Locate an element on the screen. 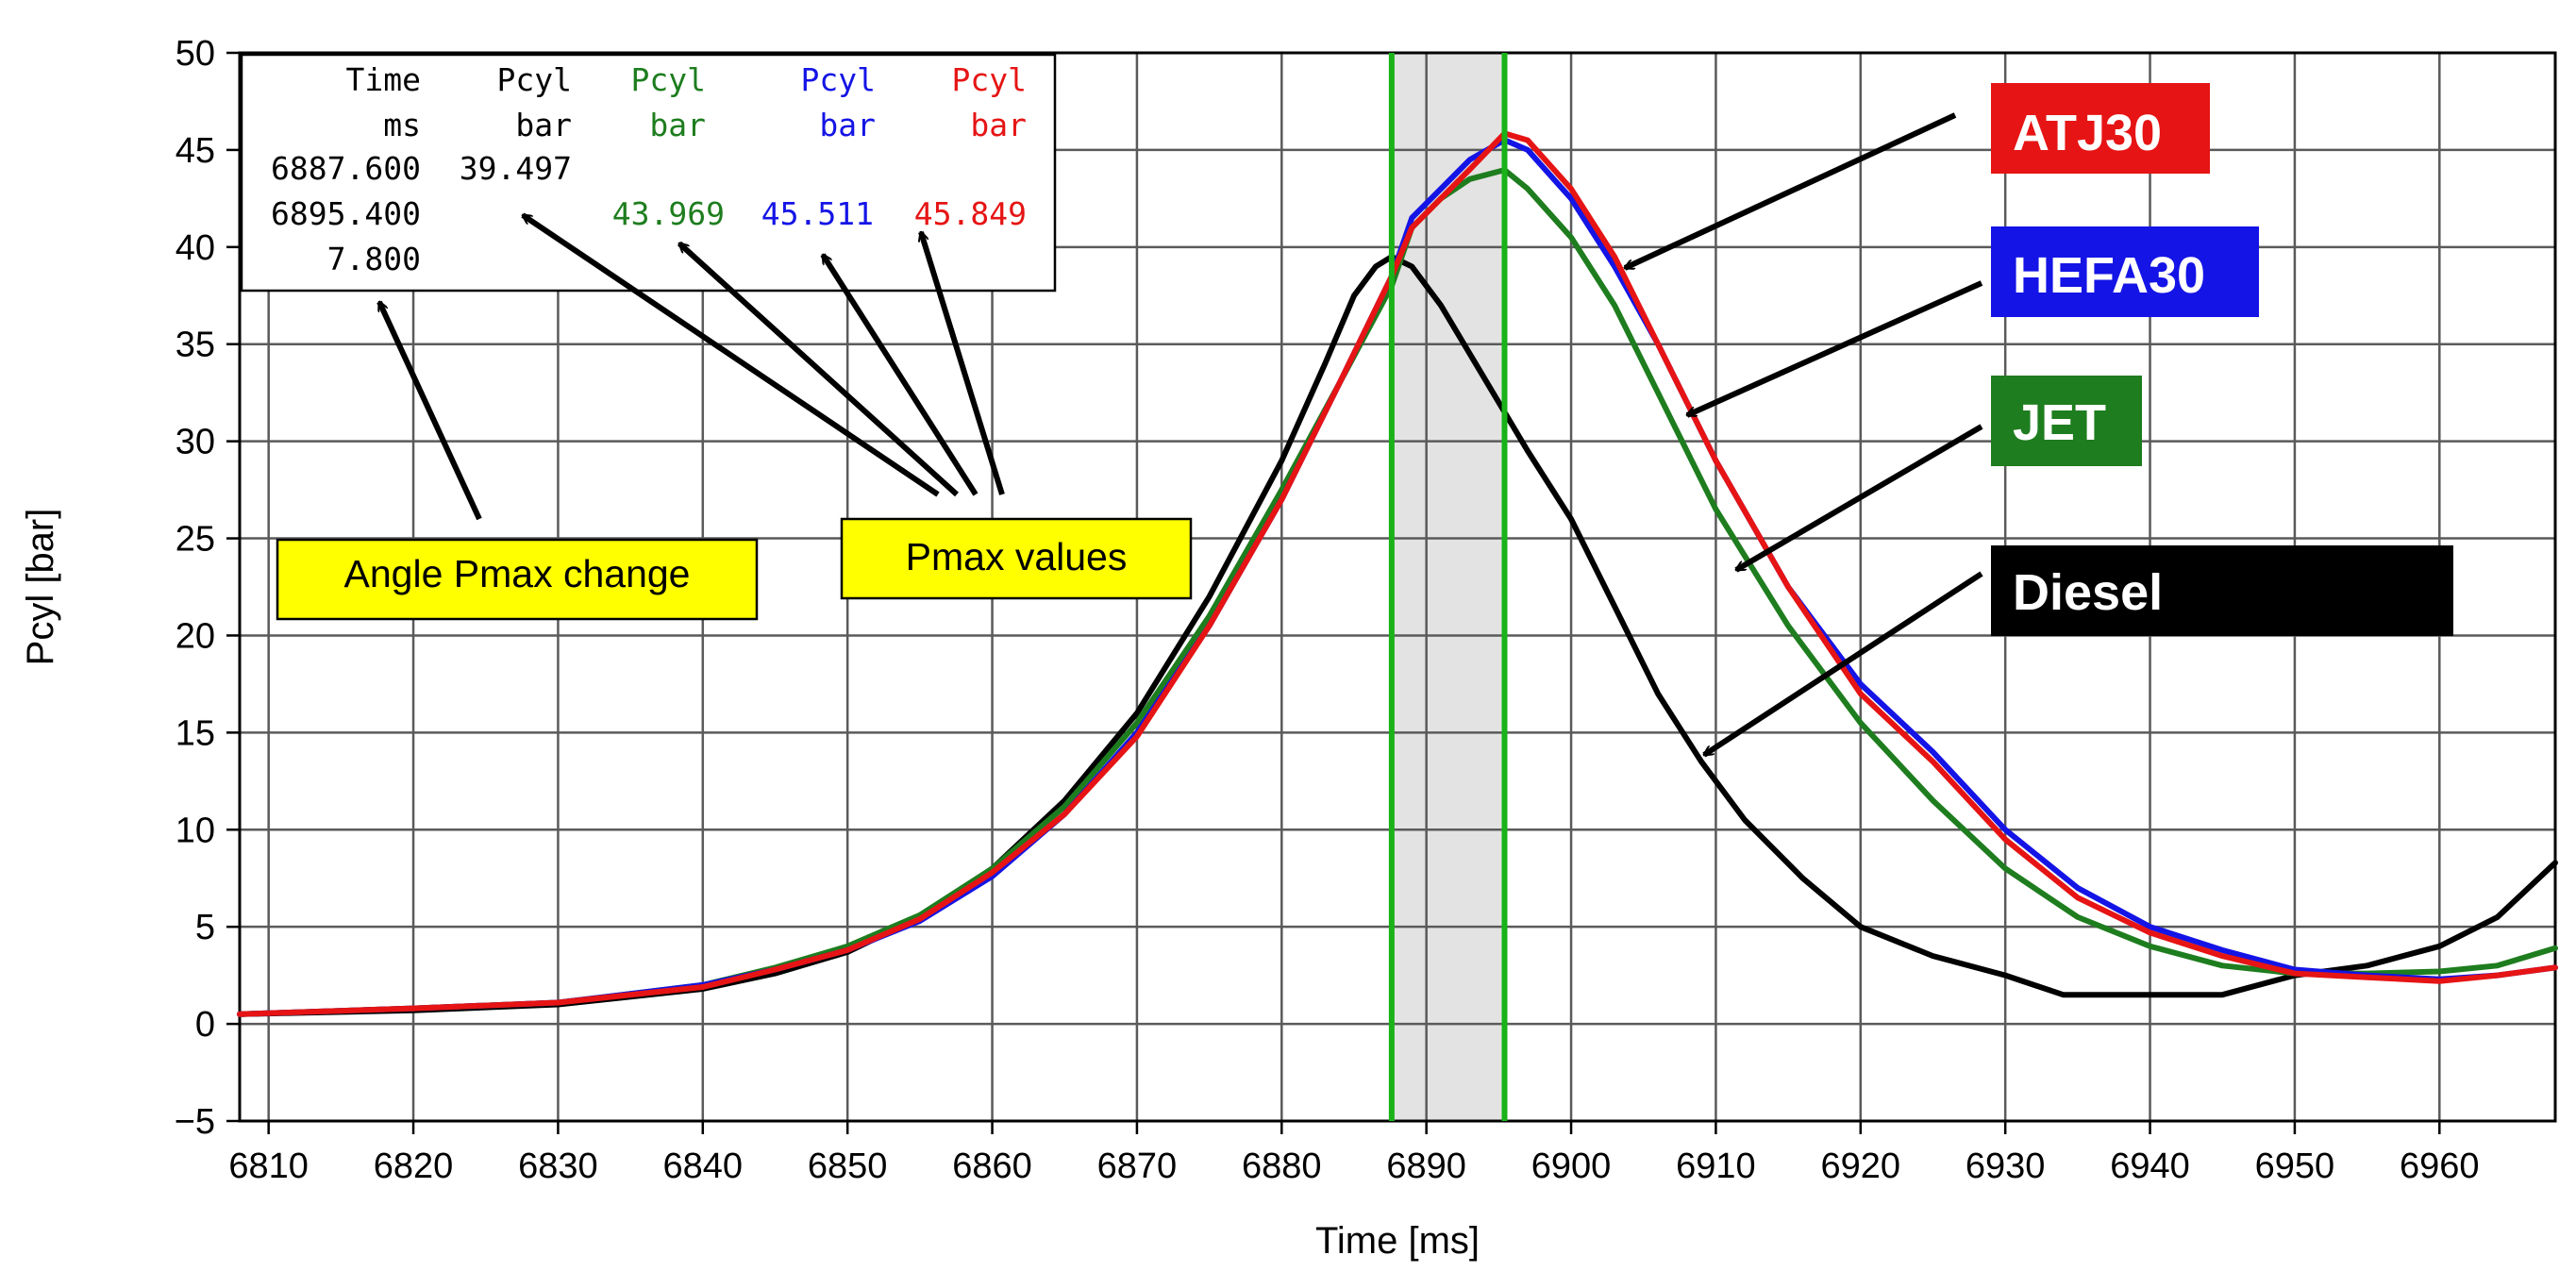  note-box-pmax-values is located at coordinates (1016, 558).